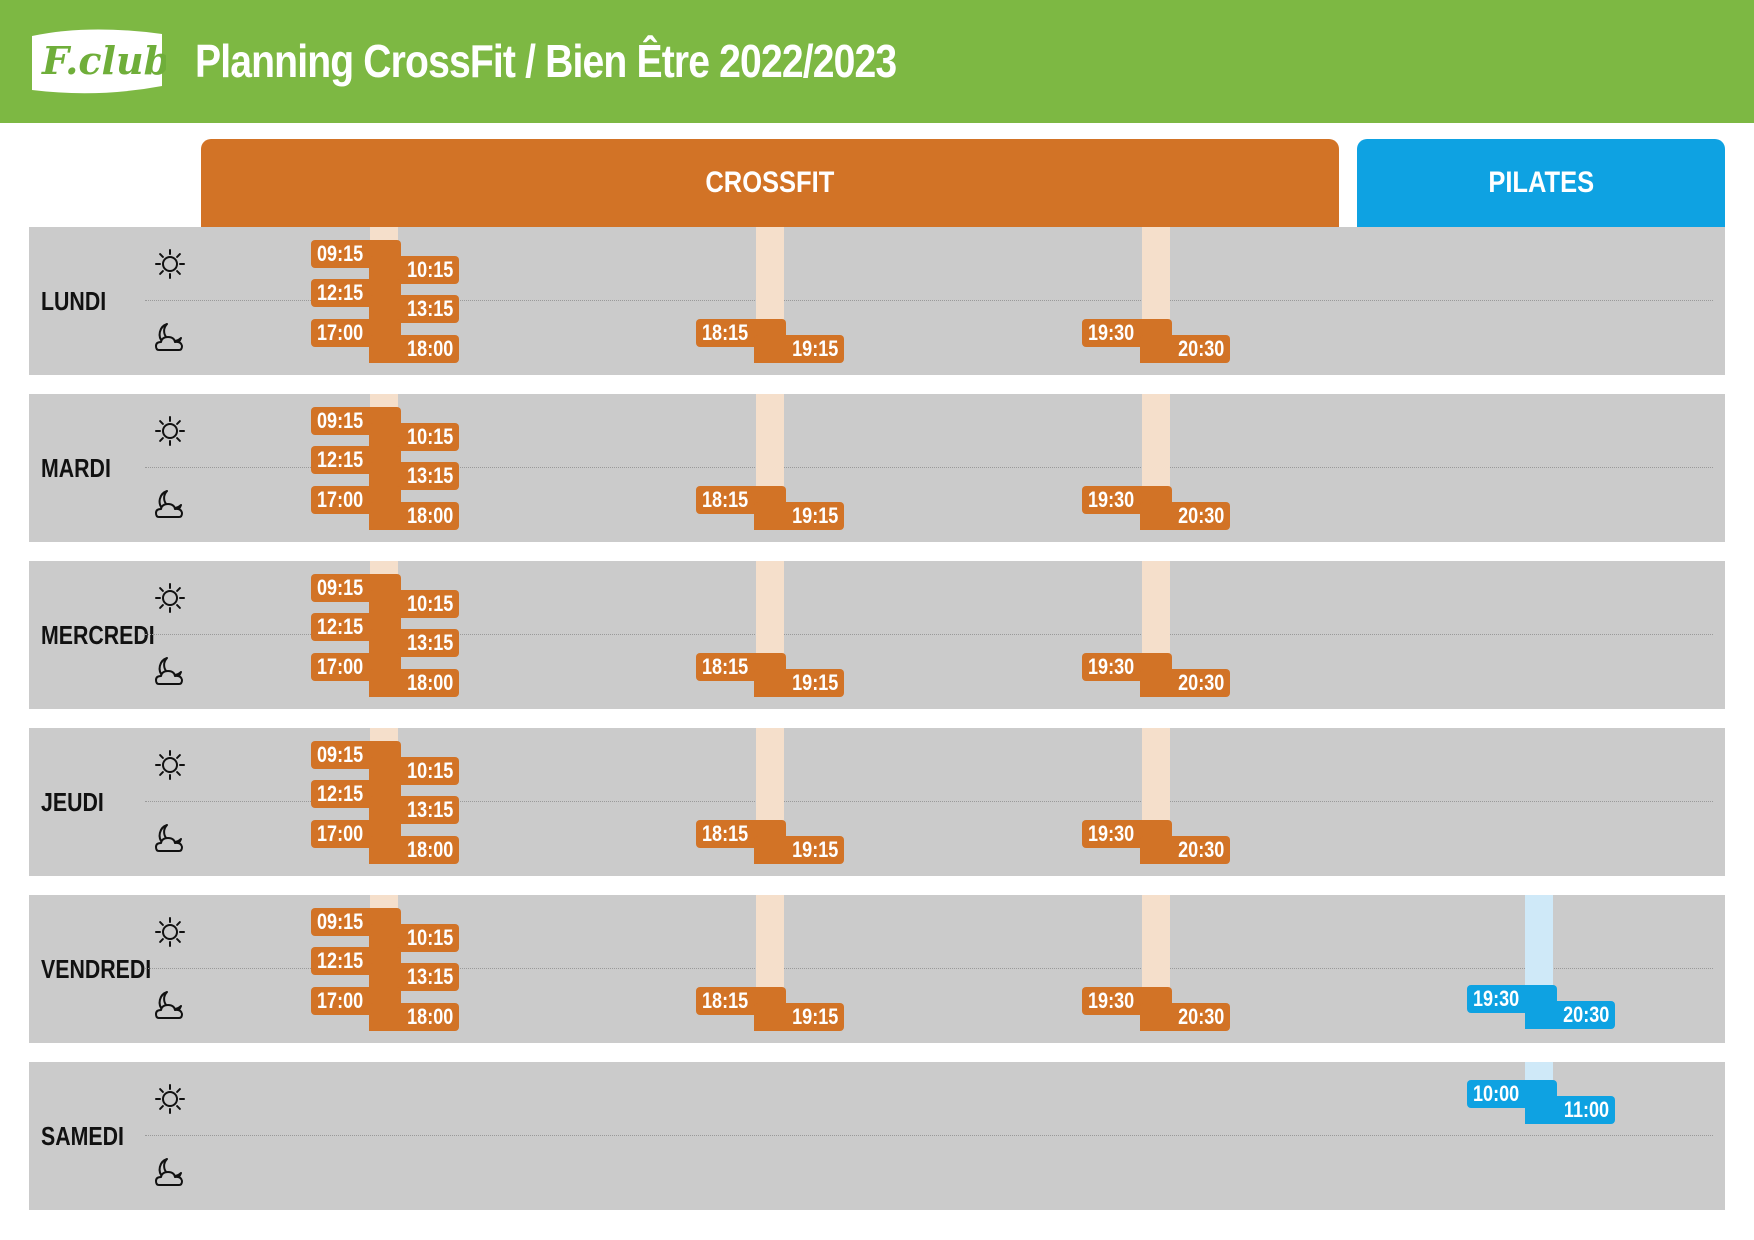  I want to click on day-label: LUNDI, so click(74, 300).